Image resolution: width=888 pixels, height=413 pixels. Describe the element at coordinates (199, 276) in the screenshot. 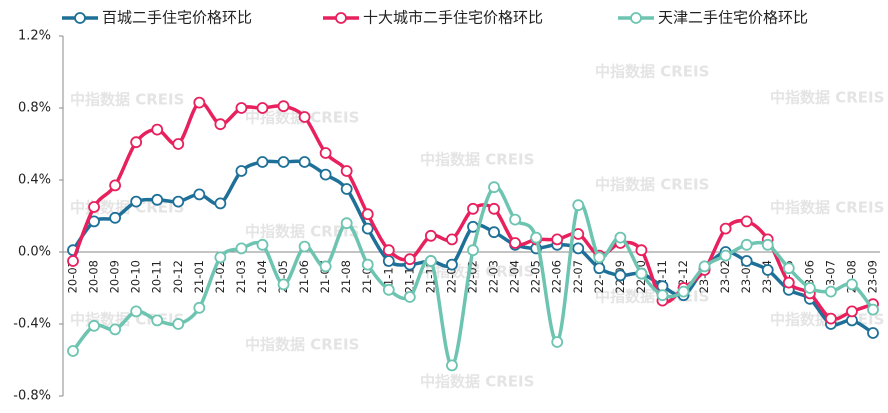

I see `x-tick-label: 21-01` at that location.